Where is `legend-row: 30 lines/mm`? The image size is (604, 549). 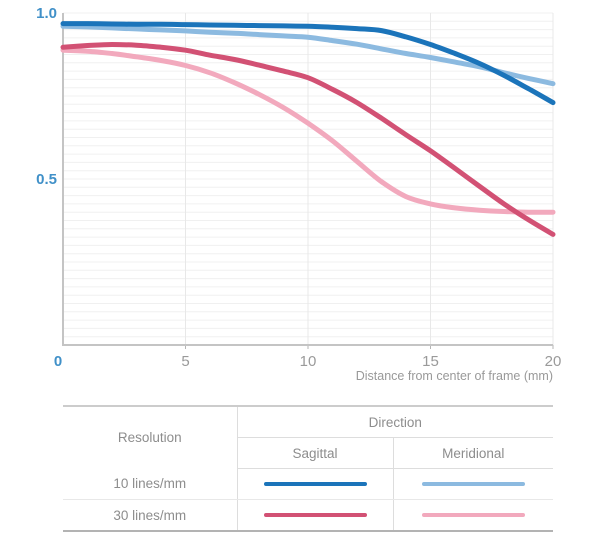
legend-row: 30 lines/mm is located at coordinates (308, 515).